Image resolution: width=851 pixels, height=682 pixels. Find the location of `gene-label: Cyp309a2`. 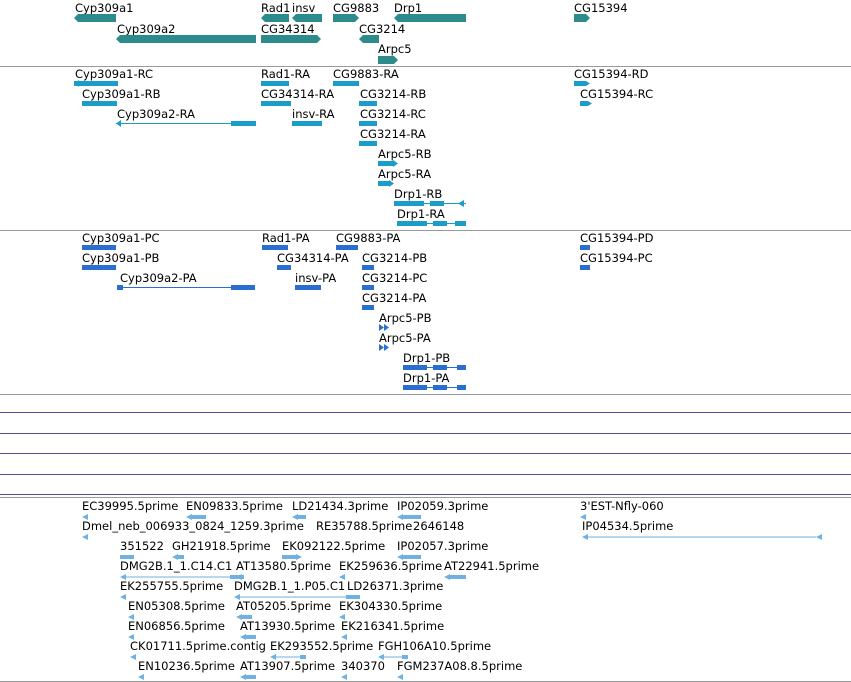

gene-label: Cyp309a2 is located at coordinates (146, 29).